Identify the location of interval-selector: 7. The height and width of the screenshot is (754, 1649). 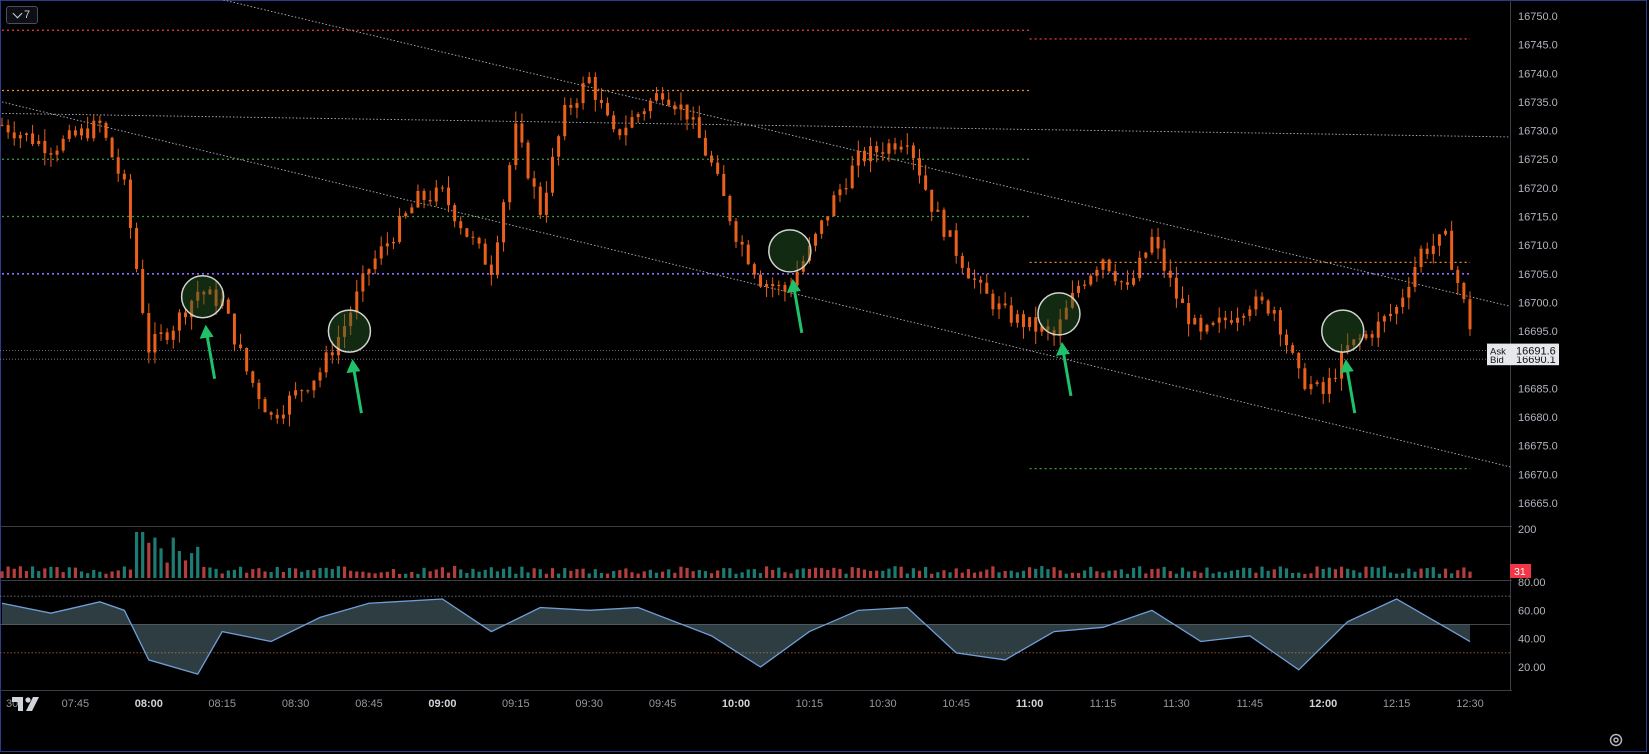
(22, 15).